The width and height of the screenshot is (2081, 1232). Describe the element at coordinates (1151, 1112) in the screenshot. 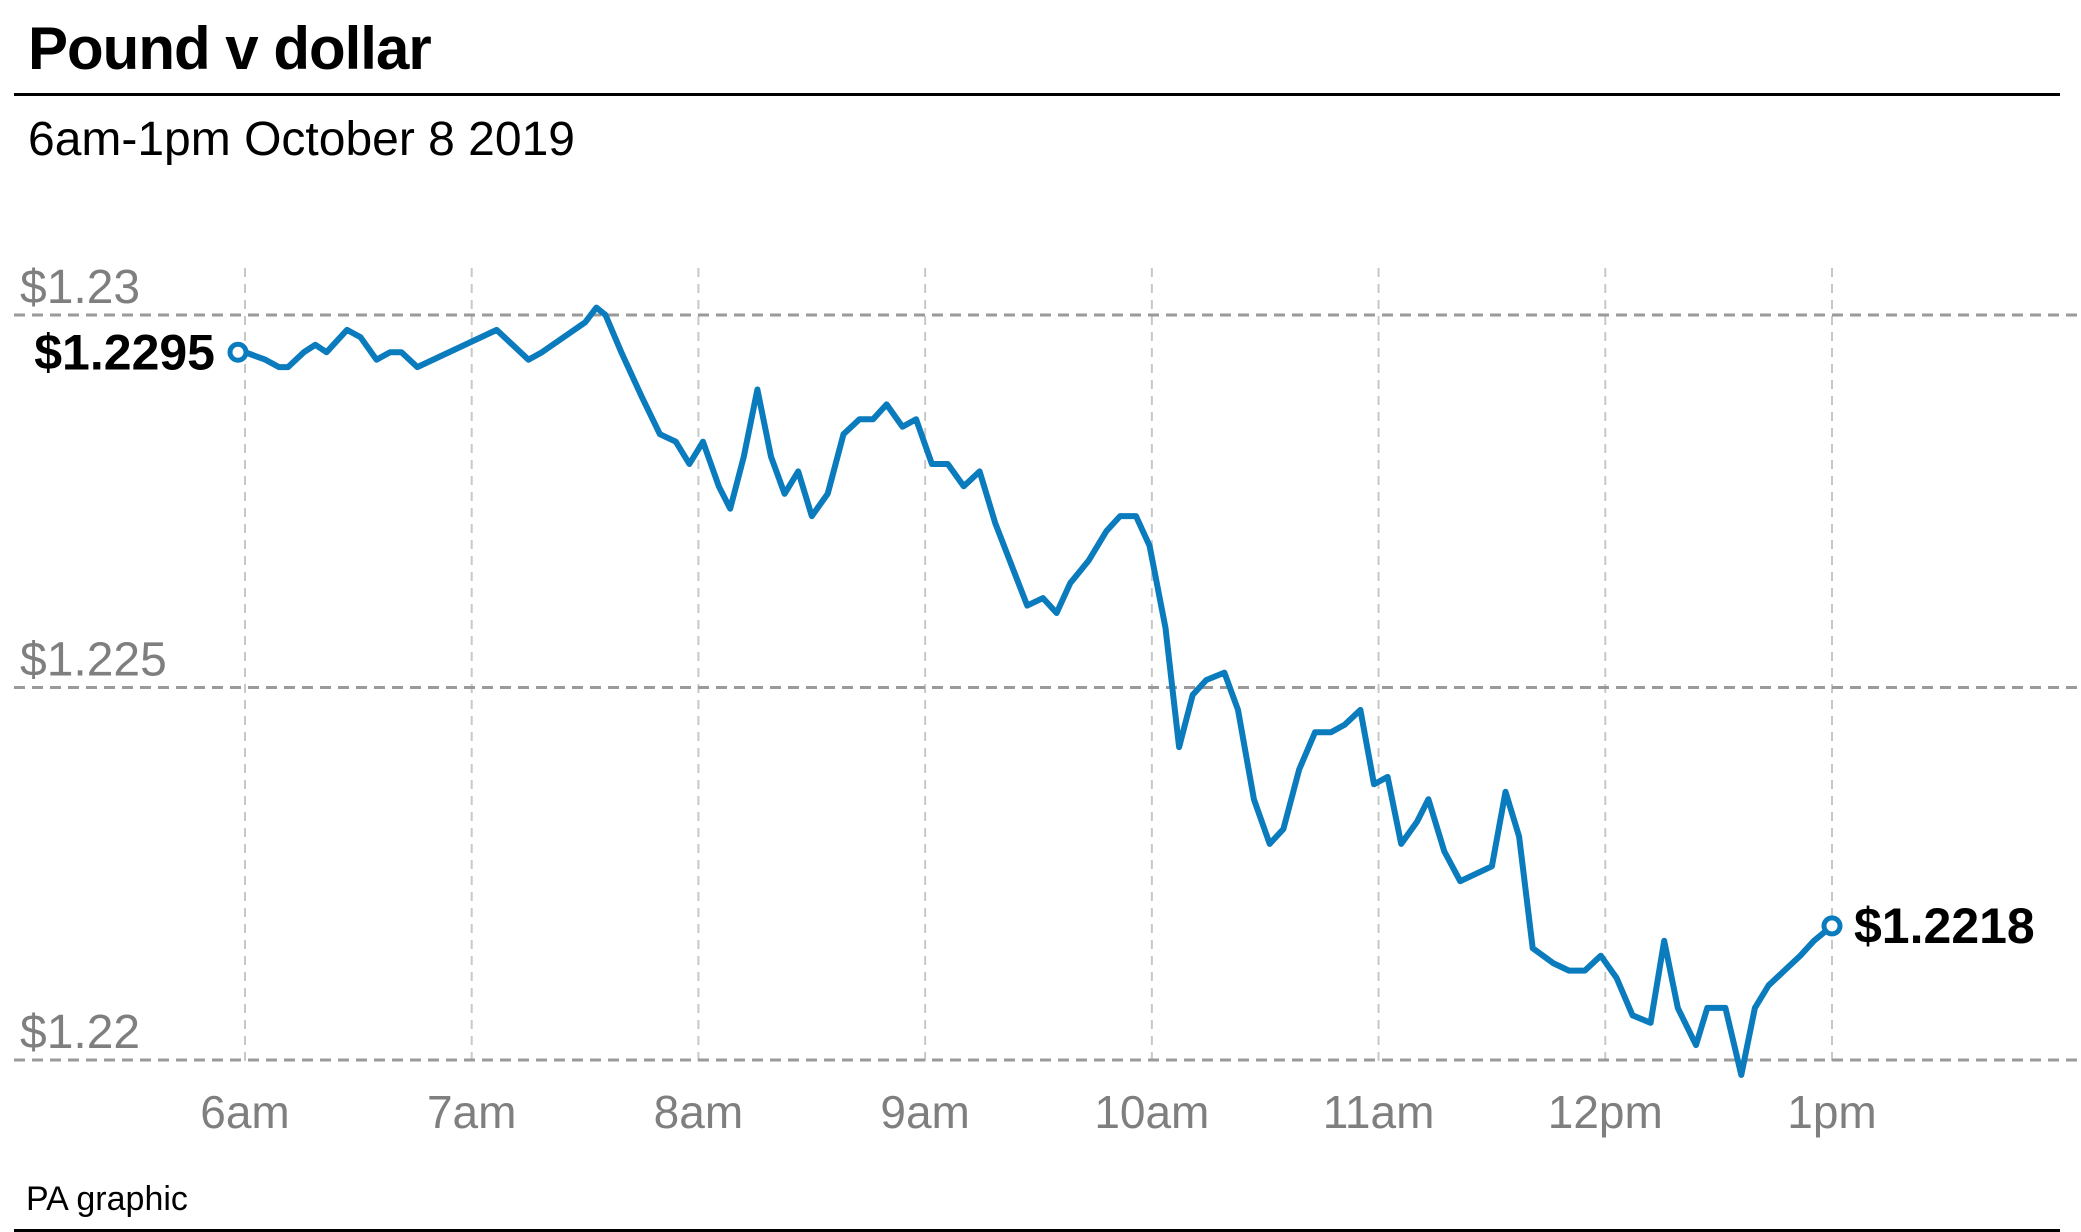

I see `x-tick-label: 10am` at that location.